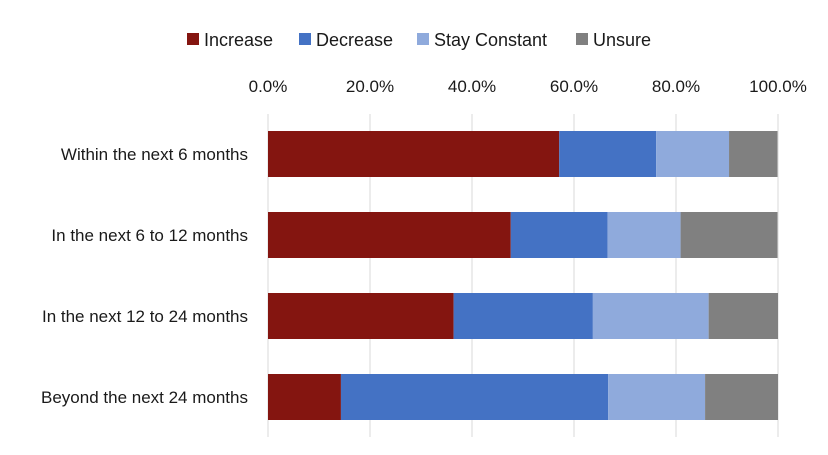 The image size is (828, 455). What do you see at coordinates (778, 86) in the screenshot?
I see `x-tick-label: 100.0%` at bounding box center [778, 86].